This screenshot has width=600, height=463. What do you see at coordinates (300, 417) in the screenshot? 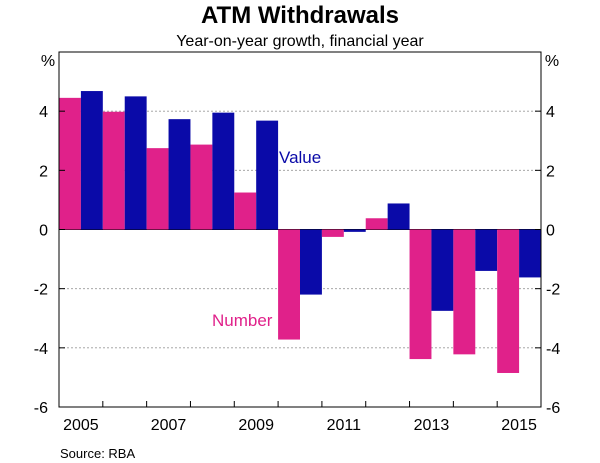
I see `x-axis: 2005 2007 2009 2011 2013 2015` at bounding box center [300, 417].